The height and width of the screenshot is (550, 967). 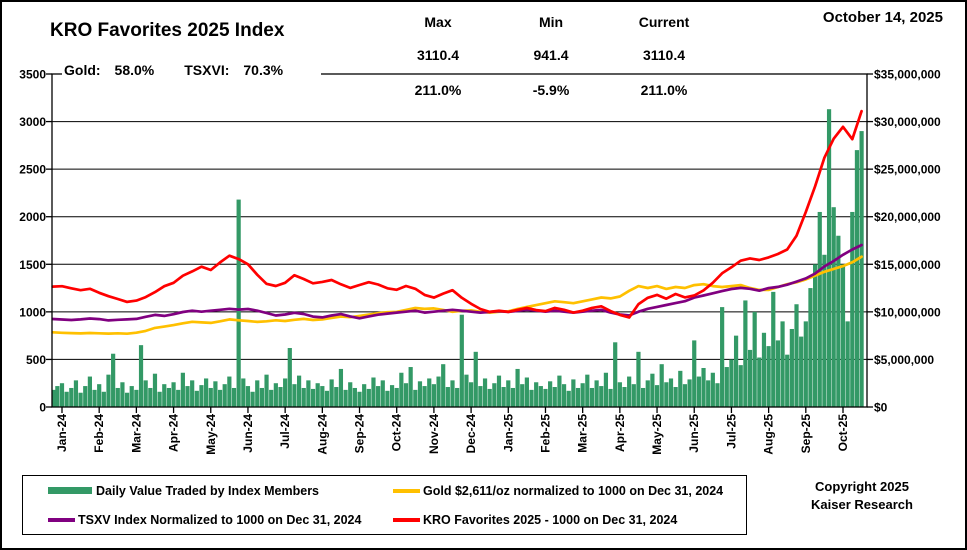 What do you see at coordinates (664, 22) in the screenshot?
I see `stats-header-current: Current` at bounding box center [664, 22].